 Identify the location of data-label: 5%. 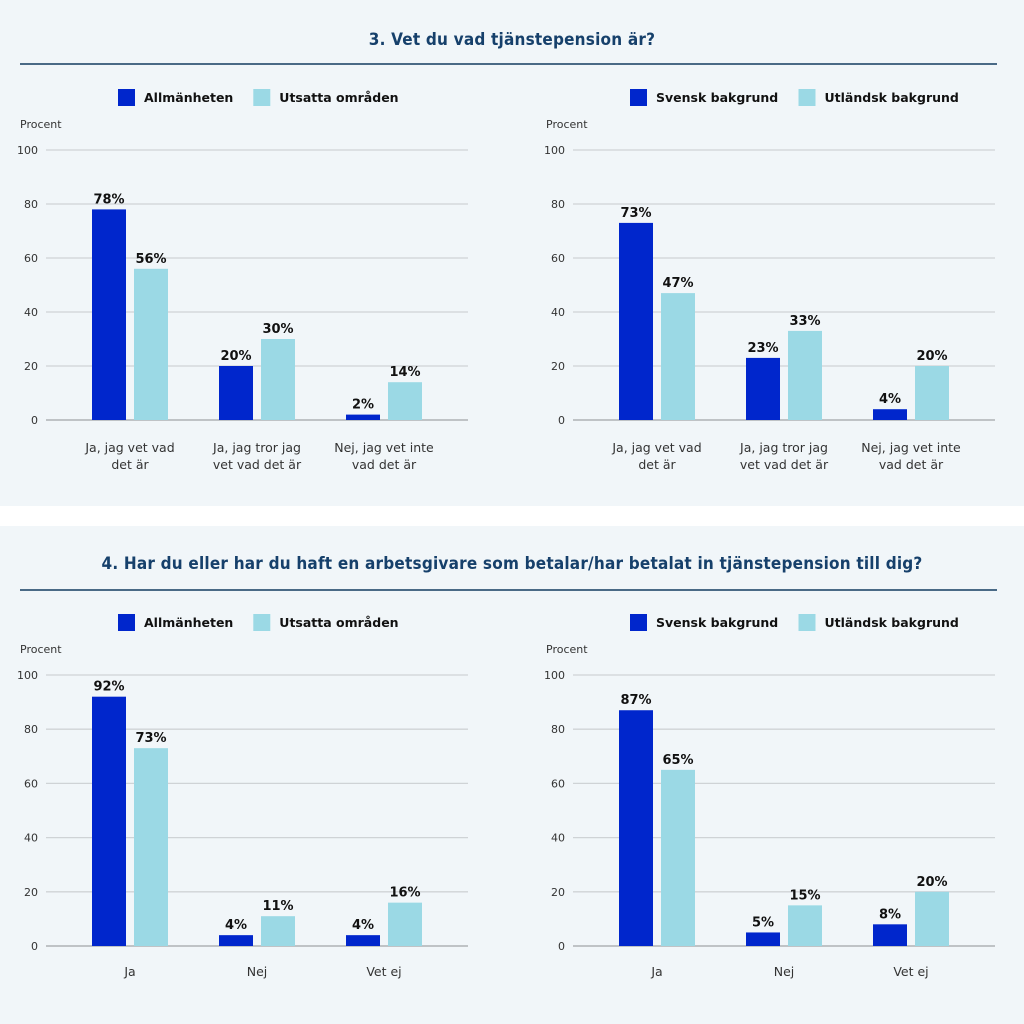
(763, 922).